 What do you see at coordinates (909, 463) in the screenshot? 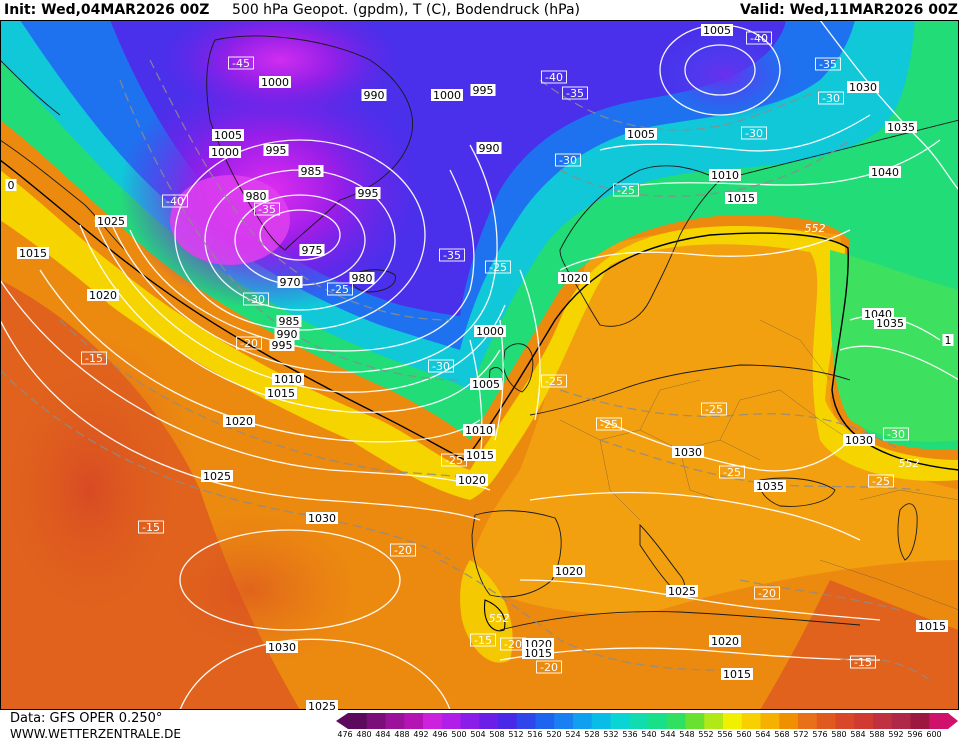
I see `height-value: 552` at bounding box center [909, 463].